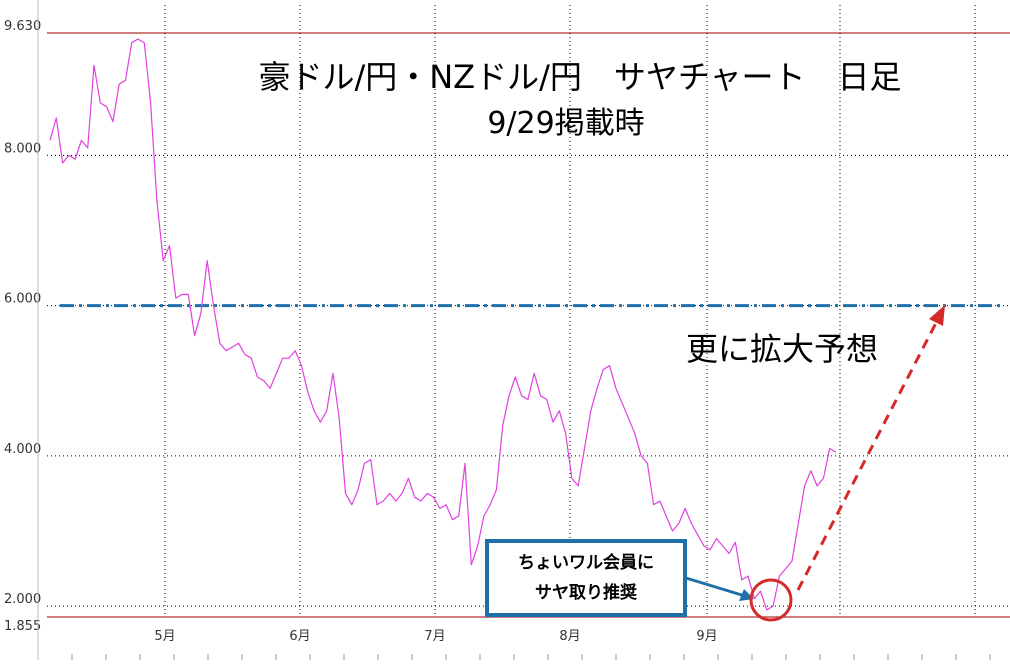 This screenshot has width=1010, height=664. What do you see at coordinates (586, 592) in the screenshot?
I see `callout-line-2: サヤ取り推奨` at bounding box center [586, 592].